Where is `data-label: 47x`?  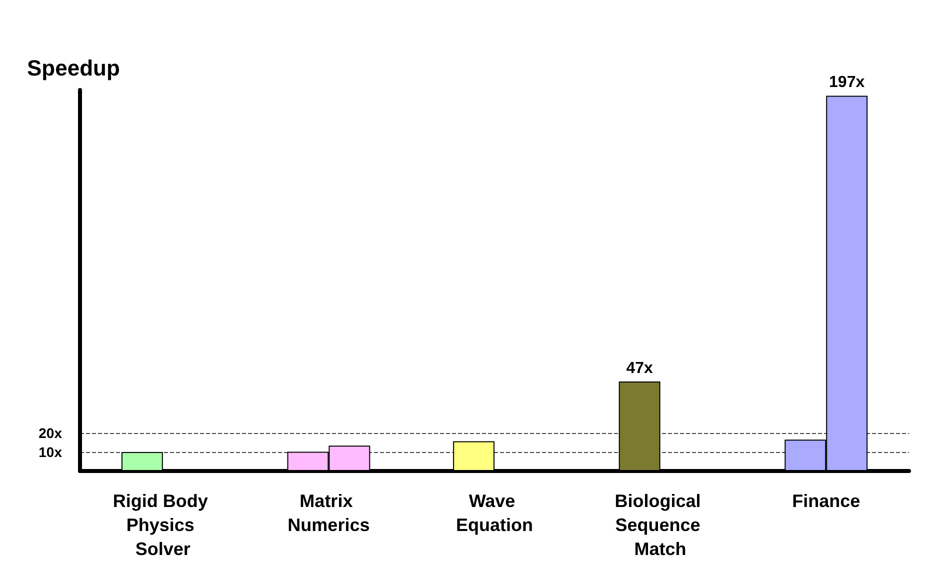
data-label: 47x is located at coordinates (640, 368).